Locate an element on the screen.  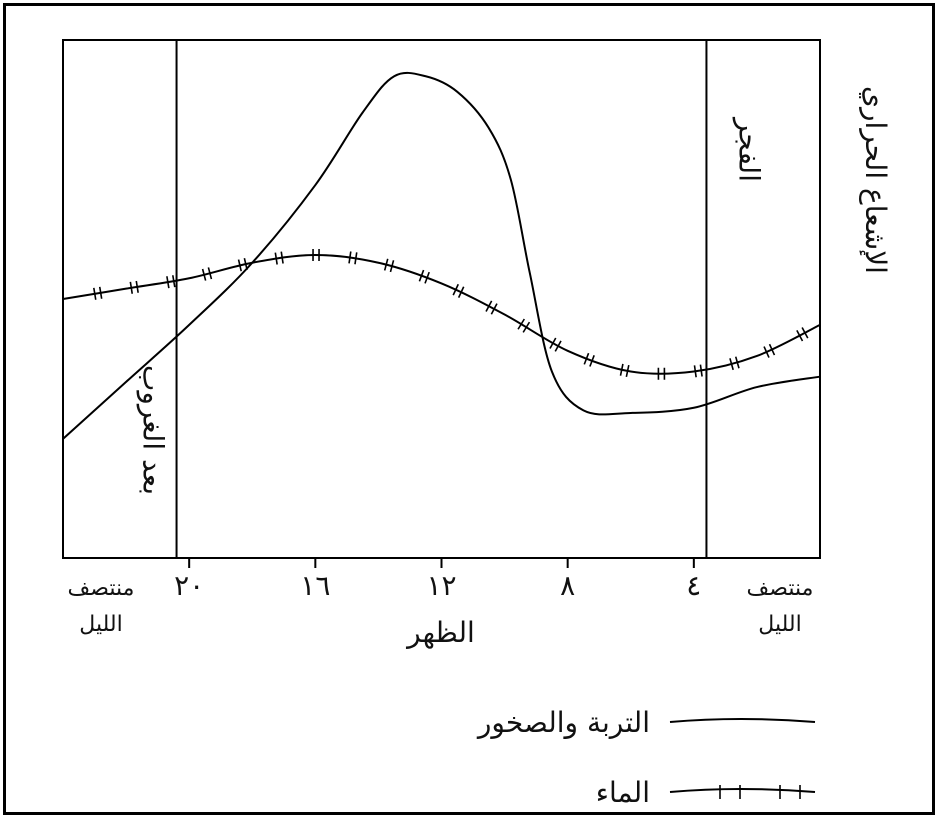
legend-label-1: الماء is located at coordinates (623, 792).